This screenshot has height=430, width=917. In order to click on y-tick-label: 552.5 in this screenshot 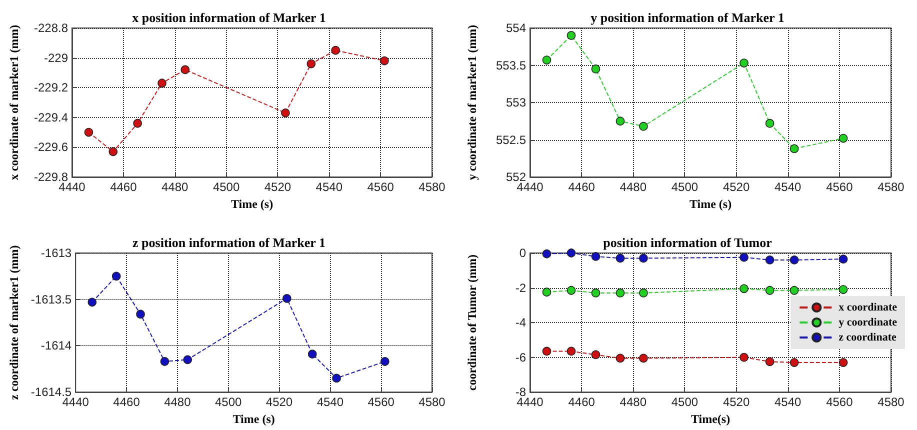, I will do `click(511, 139)`.